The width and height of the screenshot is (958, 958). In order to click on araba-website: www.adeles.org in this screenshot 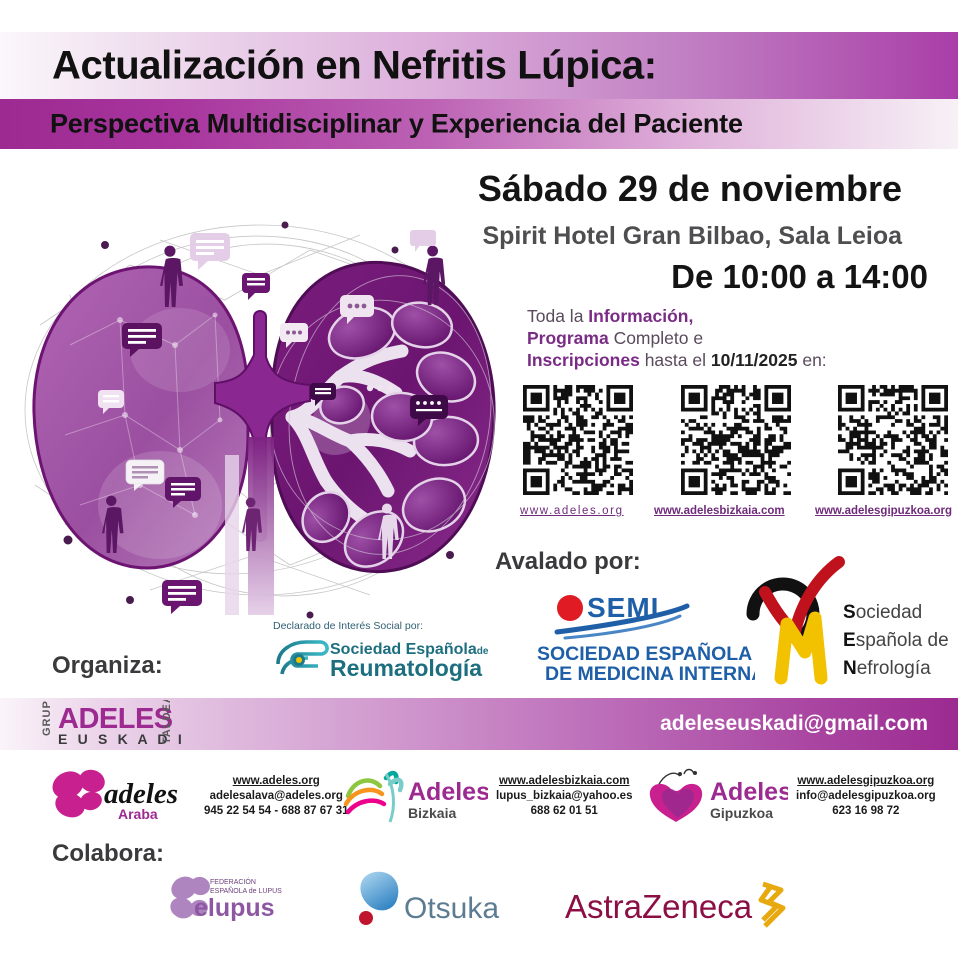, I will do `click(276, 780)`.